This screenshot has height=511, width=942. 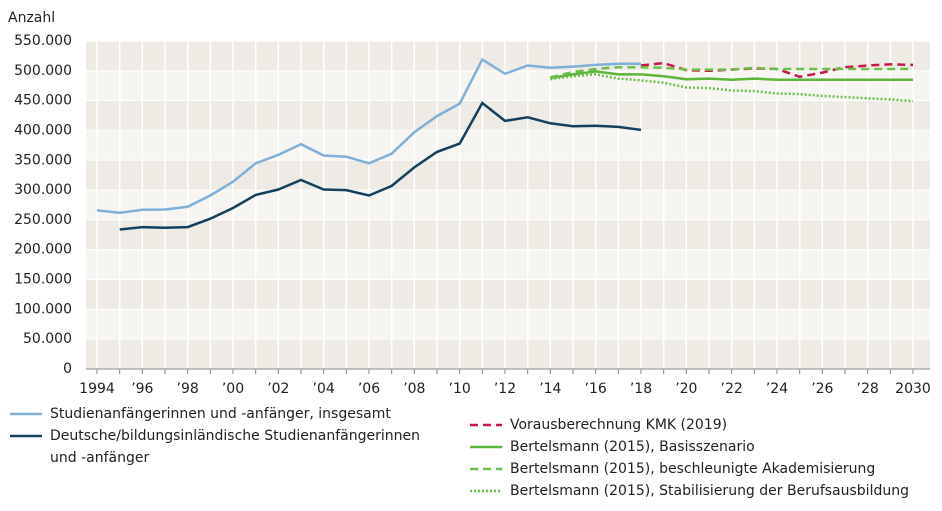 What do you see at coordinates (278, 389) in the screenshot?
I see `x-tick-label: ’02` at bounding box center [278, 389].